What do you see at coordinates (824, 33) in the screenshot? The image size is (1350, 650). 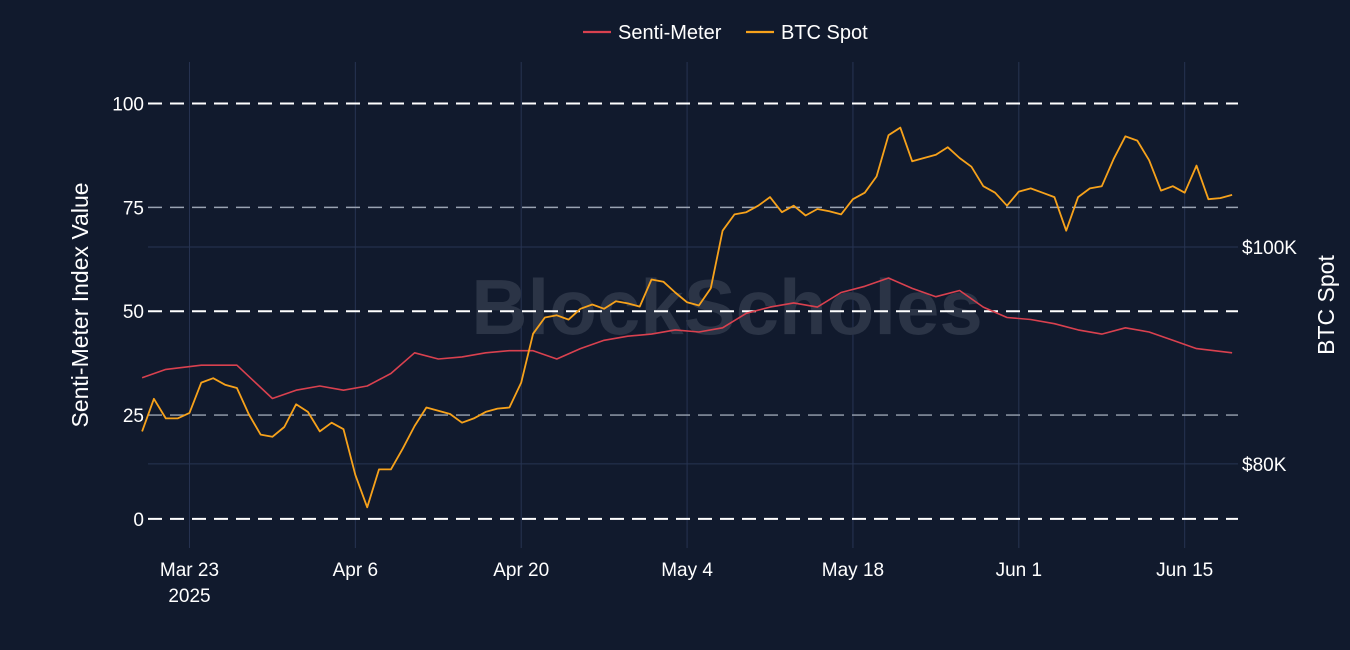 I see `legend-label-btc-spot: BTC Spot` at bounding box center [824, 33].